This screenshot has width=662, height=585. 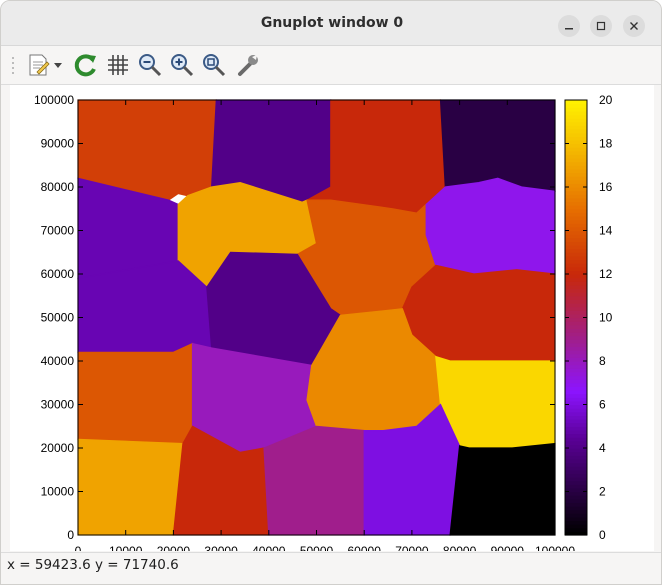 I want to click on x-tick-label: 20000, so click(x=174, y=547).